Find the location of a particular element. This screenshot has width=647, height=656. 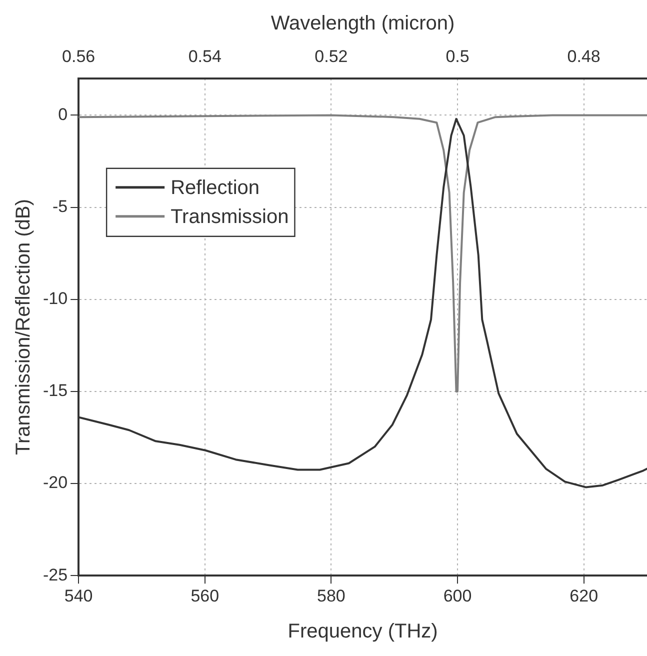

y-tick-label: -15 is located at coordinates (55, 390).